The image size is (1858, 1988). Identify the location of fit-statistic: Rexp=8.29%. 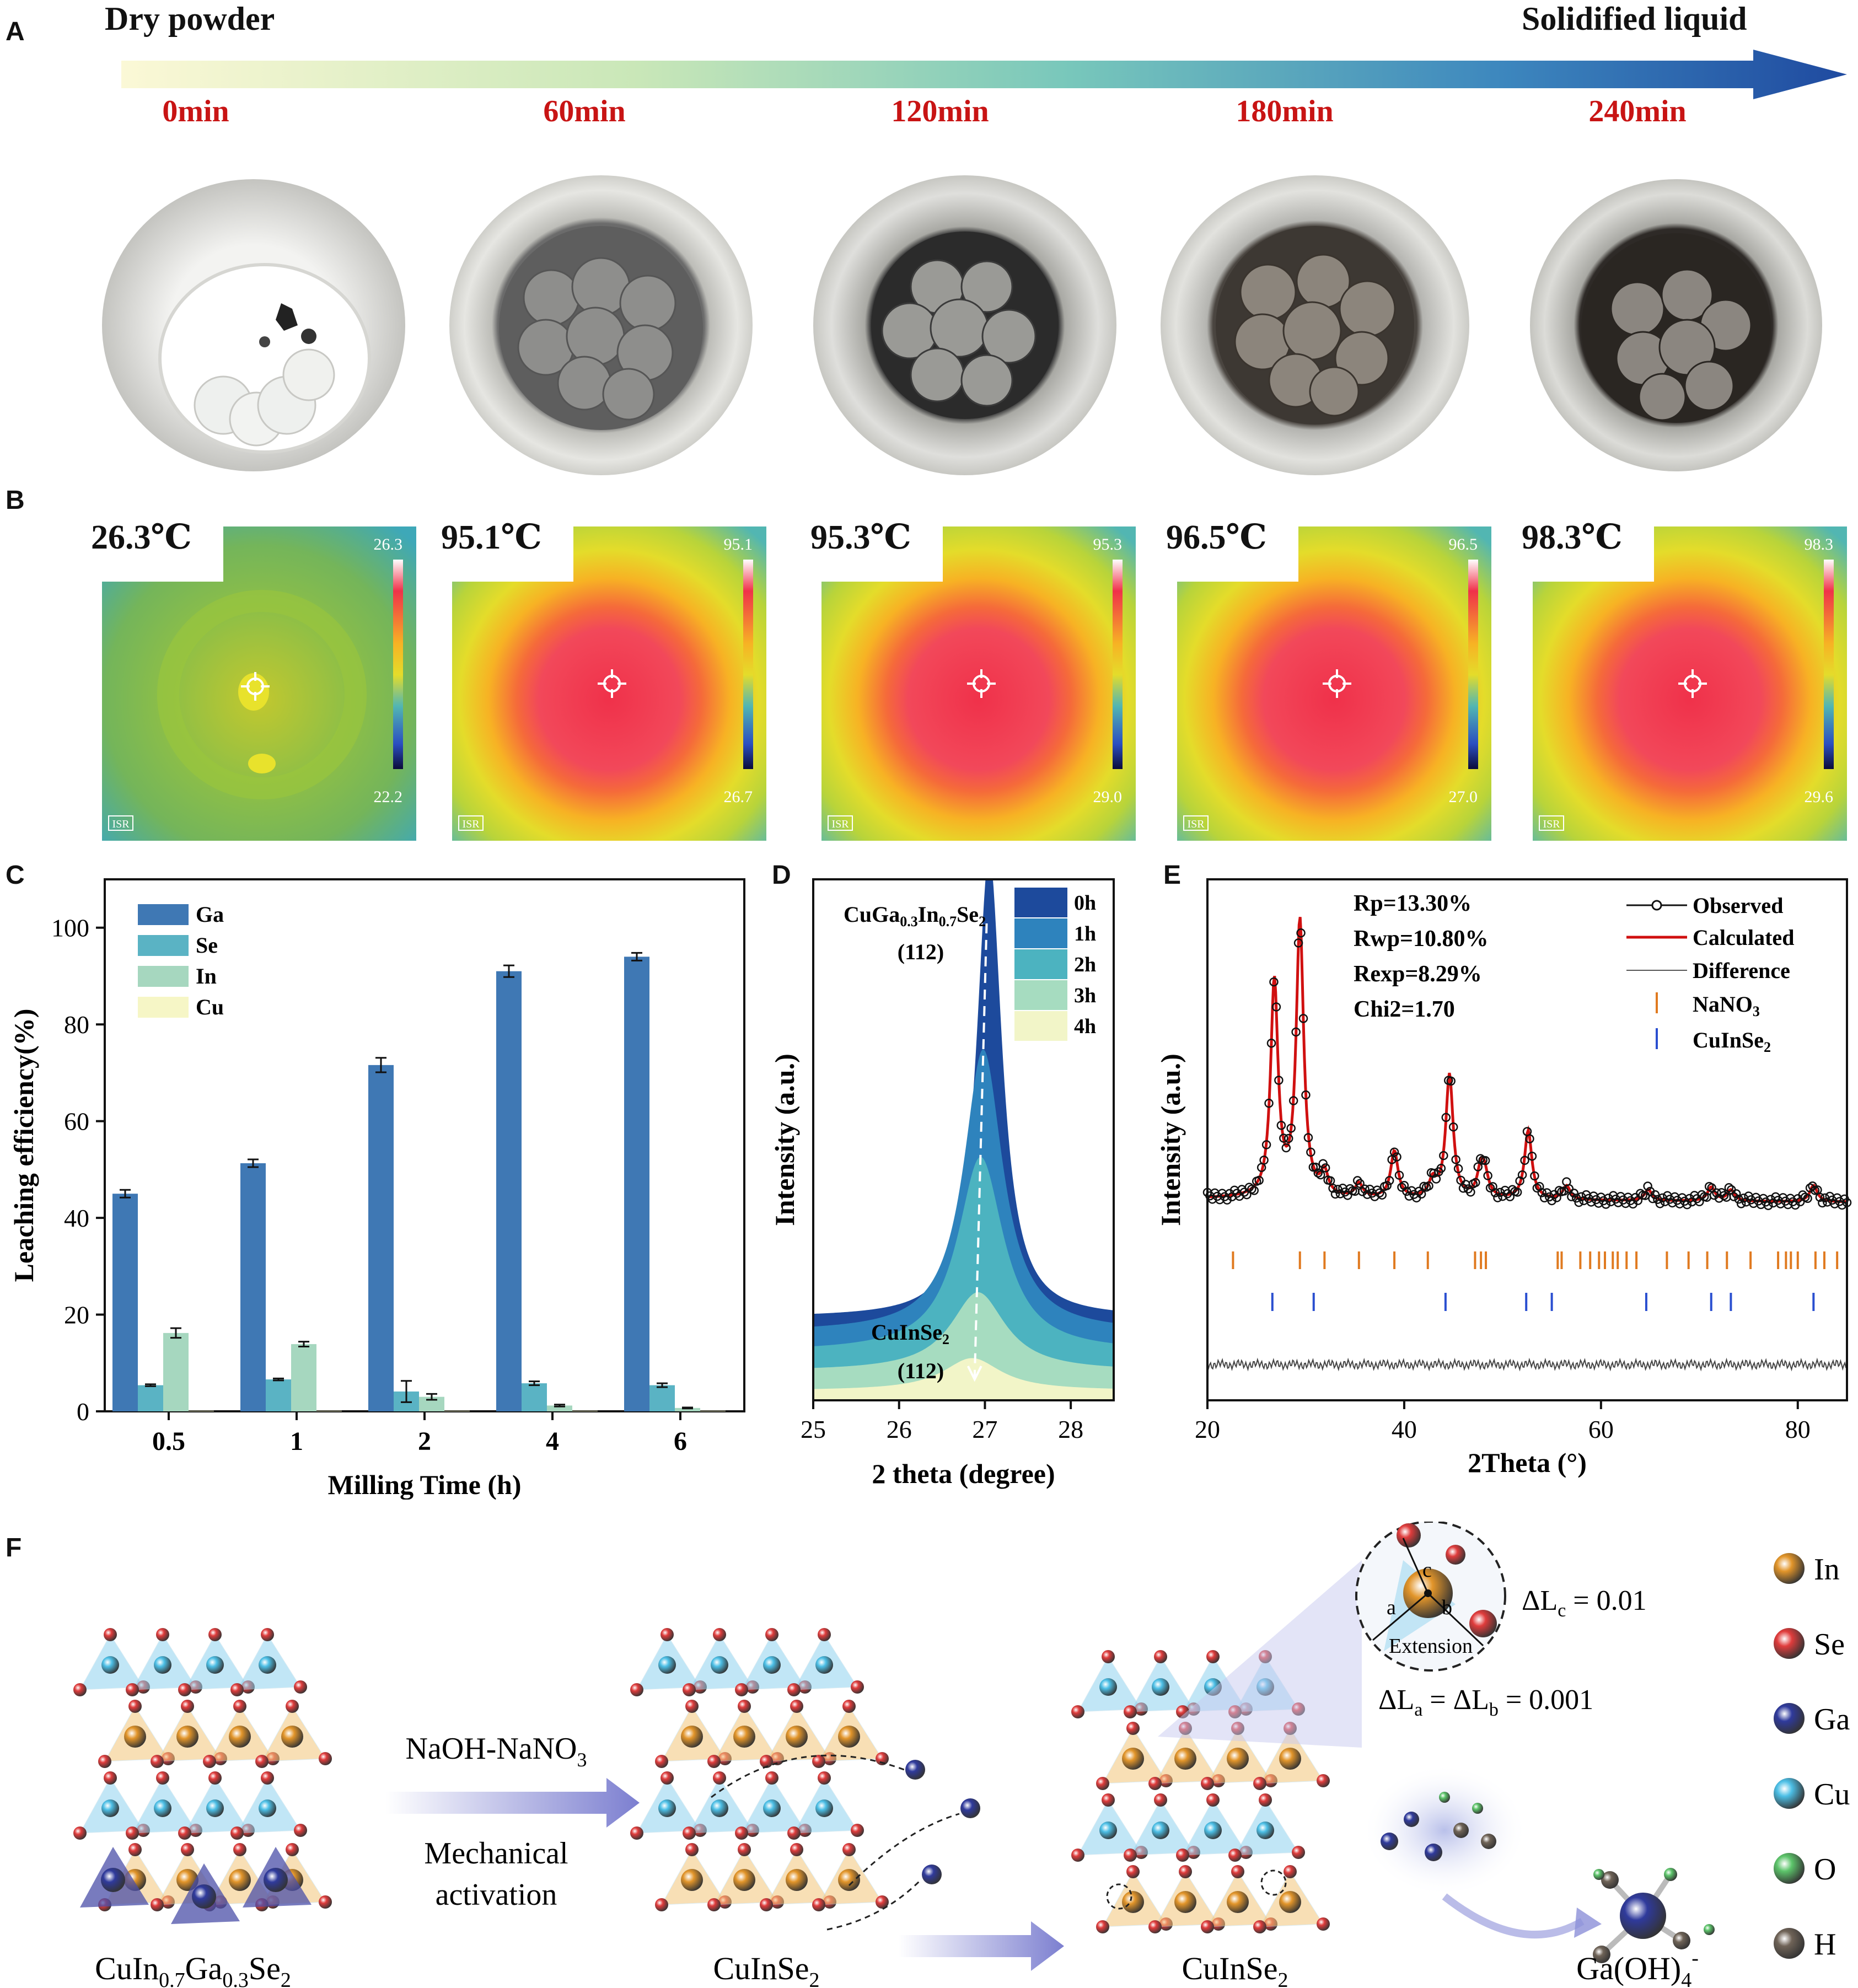
(1418, 974).